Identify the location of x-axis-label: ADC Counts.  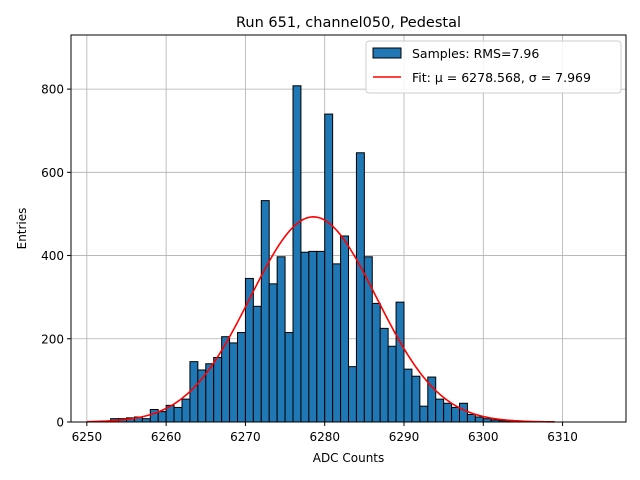
(349, 458).